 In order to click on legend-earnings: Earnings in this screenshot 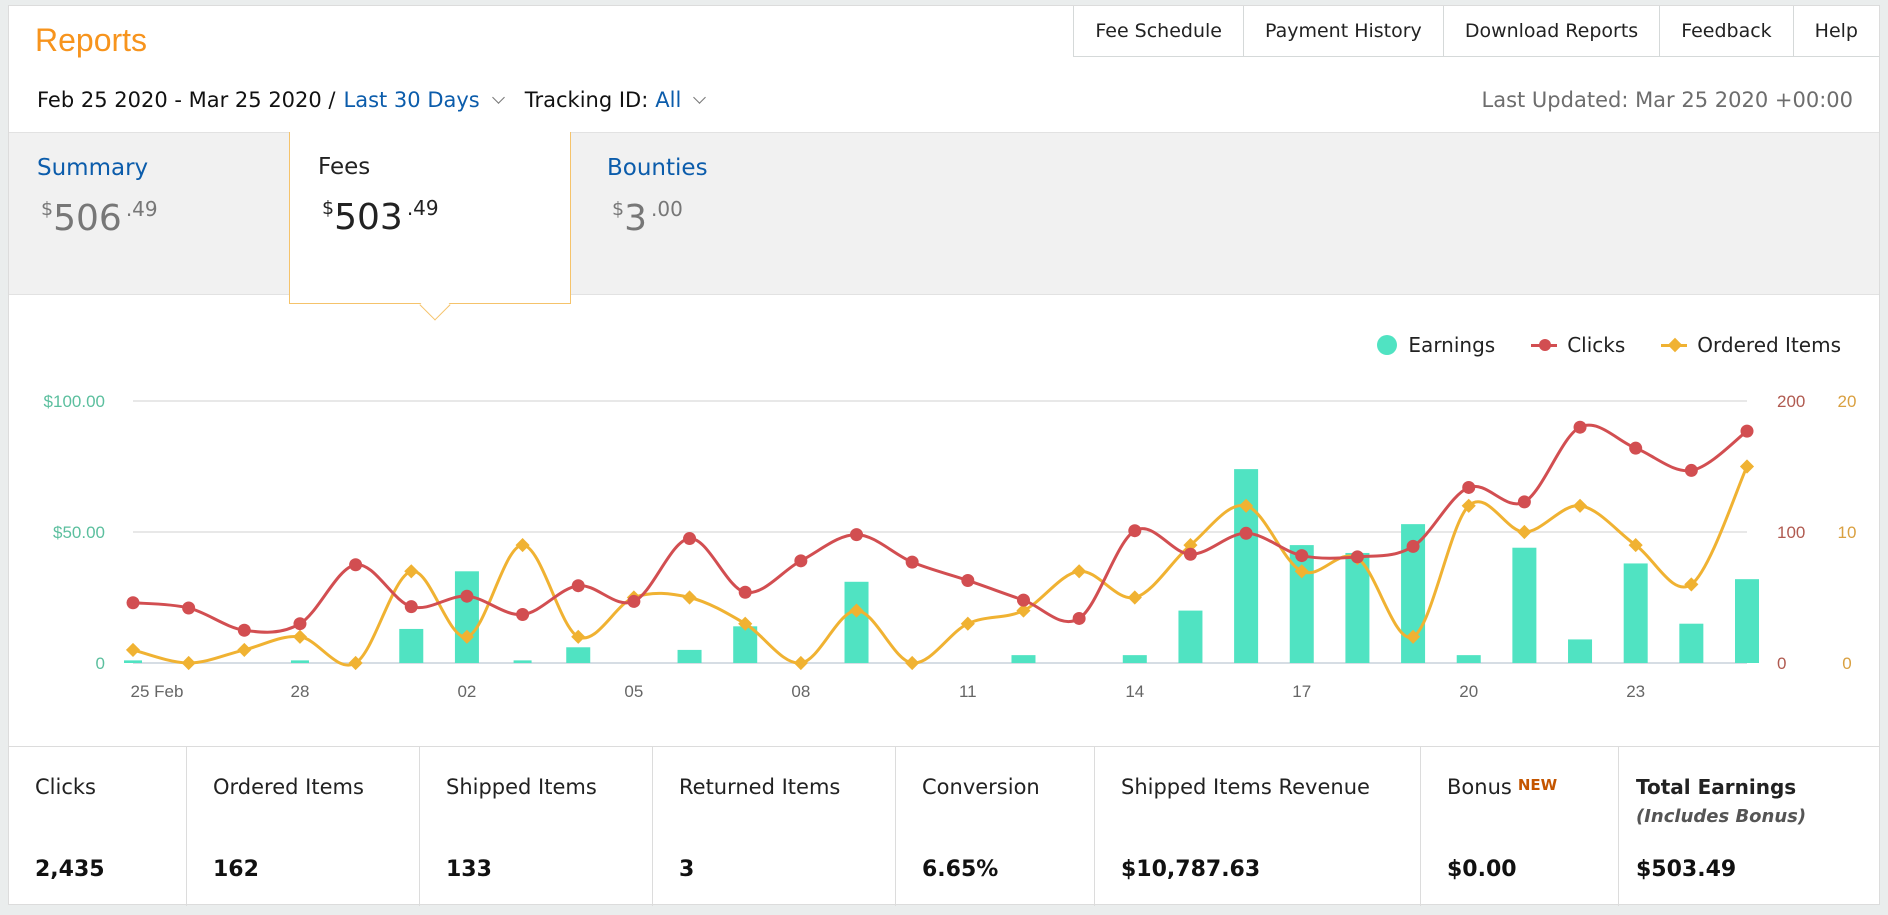, I will do `click(1436, 345)`.